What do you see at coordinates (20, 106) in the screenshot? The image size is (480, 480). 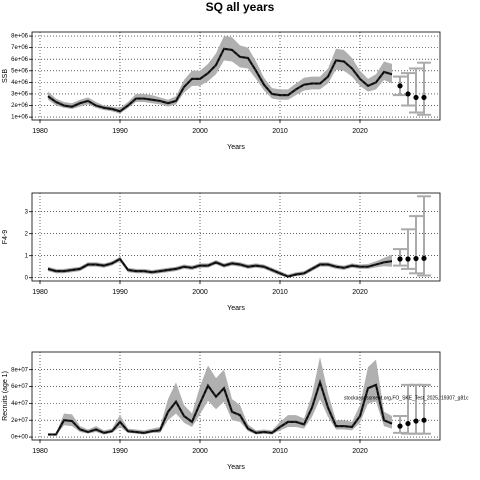 I see `y-tick-label: 2e+06` at bounding box center [20, 106].